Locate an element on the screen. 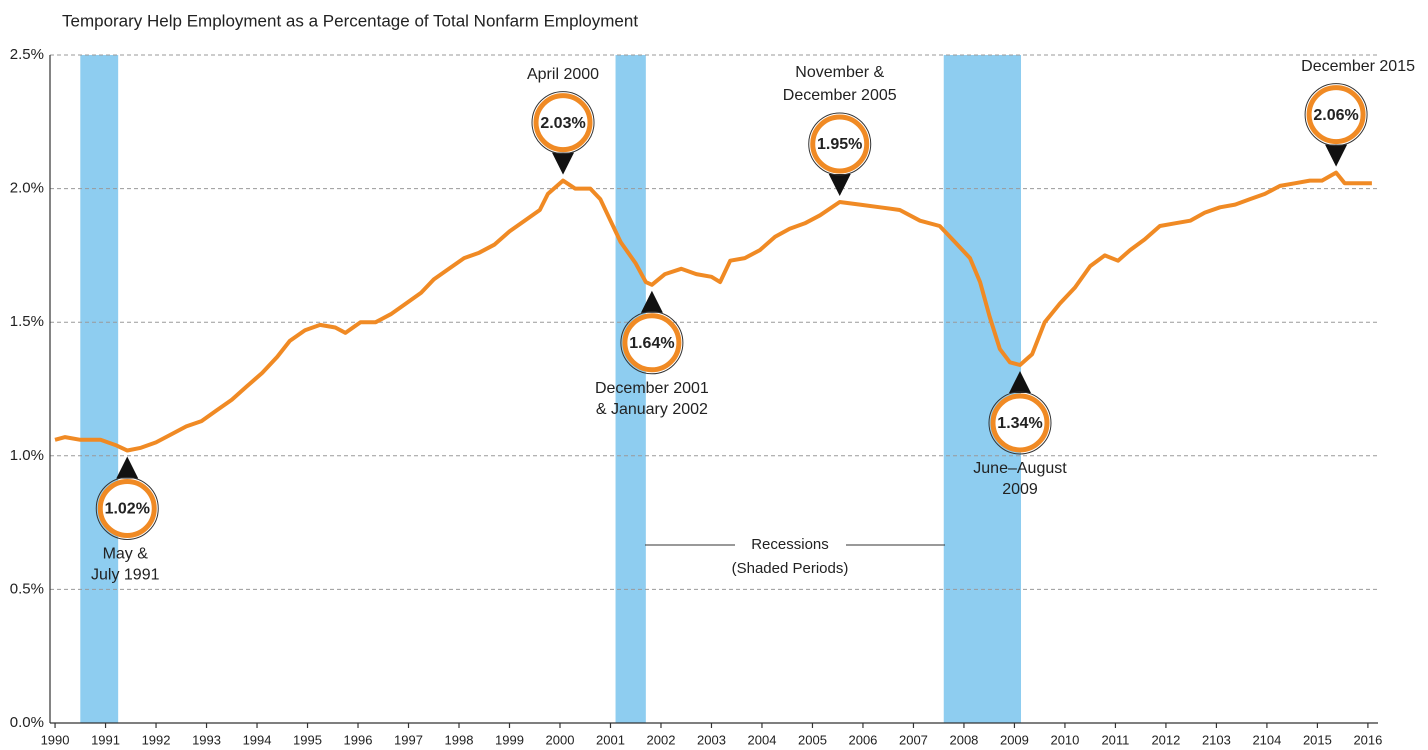 The height and width of the screenshot is (750, 1428). shaded-label: Recessions is located at coordinates (790, 544).